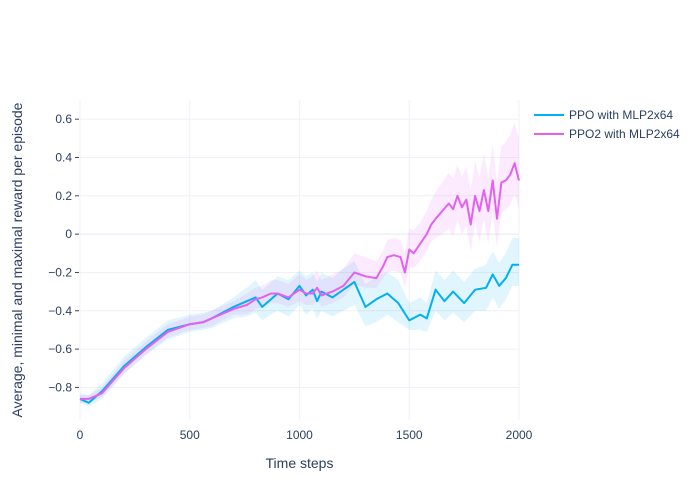  I want to click on y-tick-label: 0.2, so click(63, 196).